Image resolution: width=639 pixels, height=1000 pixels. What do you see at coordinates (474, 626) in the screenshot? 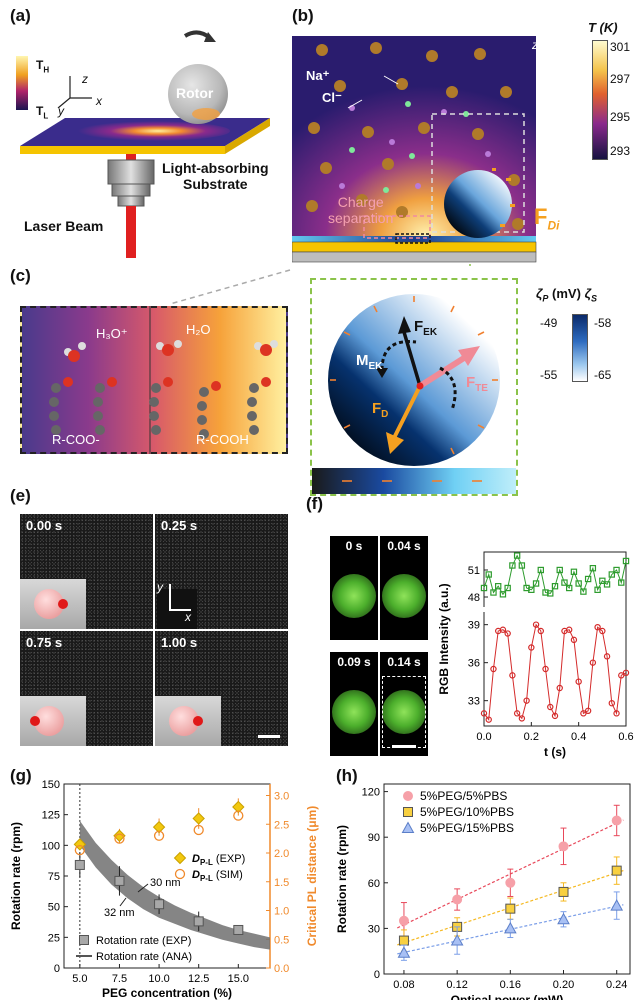
I see `y-tick-label: 39` at bounding box center [474, 626].